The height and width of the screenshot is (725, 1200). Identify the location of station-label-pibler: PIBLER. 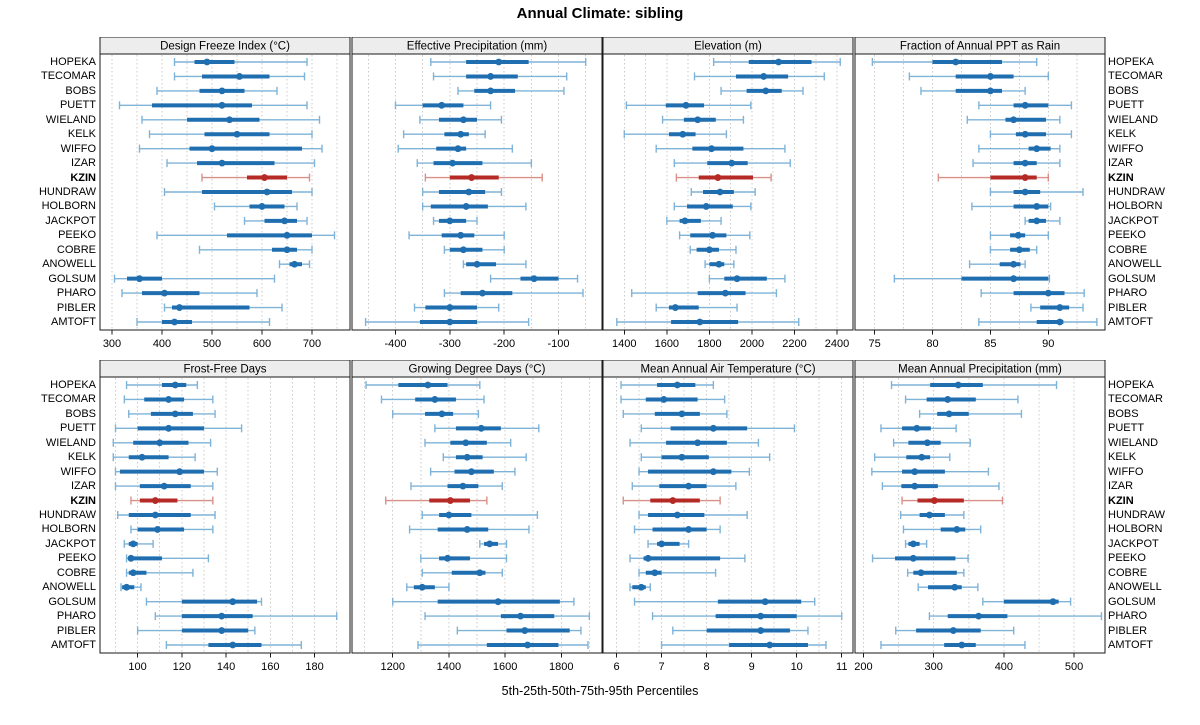
(1128, 630).